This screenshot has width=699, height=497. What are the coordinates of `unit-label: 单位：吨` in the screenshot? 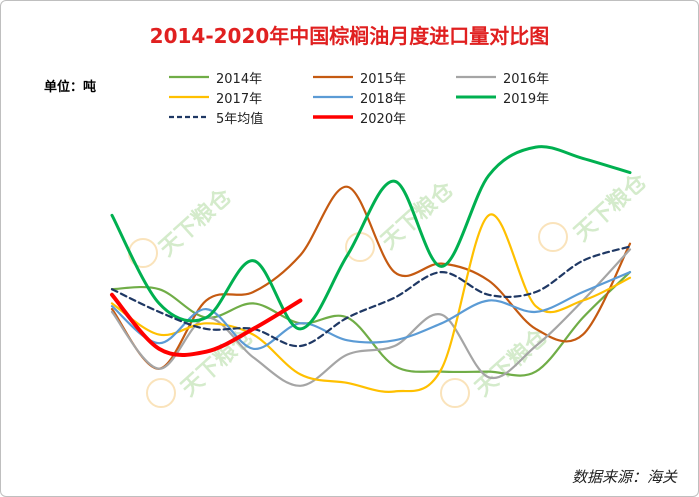 It's located at (70, 87).